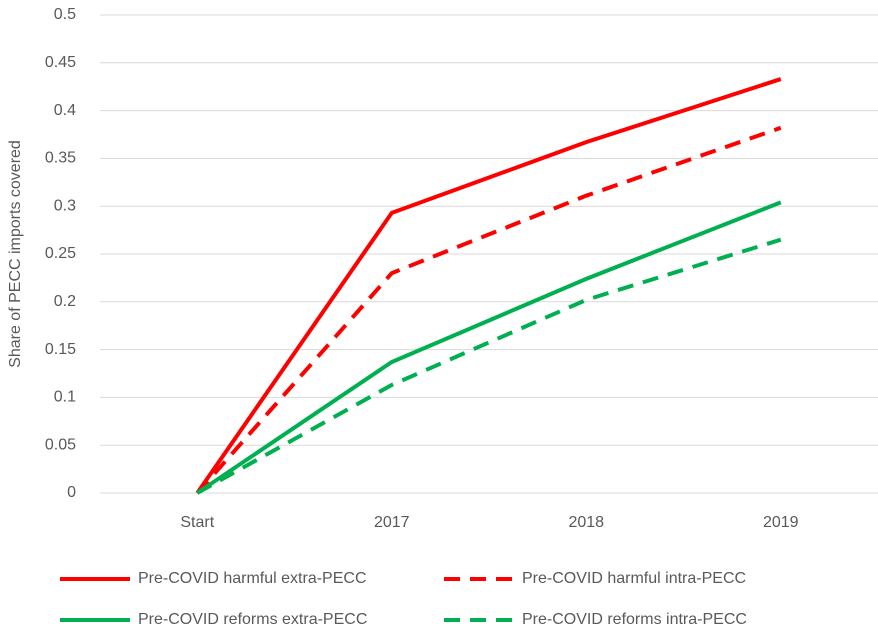 This screenshot has width=878, height=635. Describe the element at coordinates (634, 578) in the screenshot. I see `legend-label: Pre-COVID harmful intra-PECC` at that location.